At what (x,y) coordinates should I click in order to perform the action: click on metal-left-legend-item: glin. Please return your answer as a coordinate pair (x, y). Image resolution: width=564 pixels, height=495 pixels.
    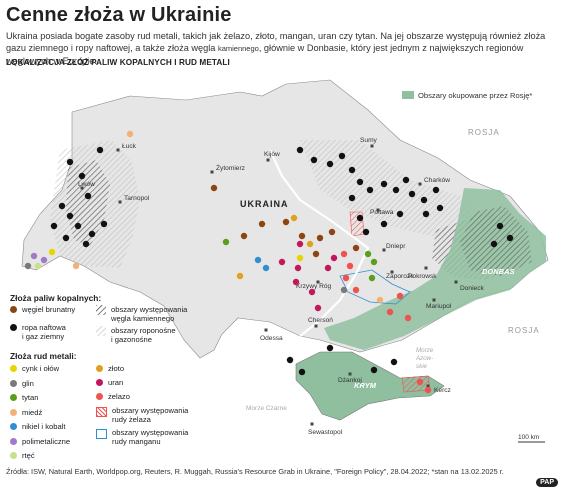
    Looking at the image, I should click on (22, 383).